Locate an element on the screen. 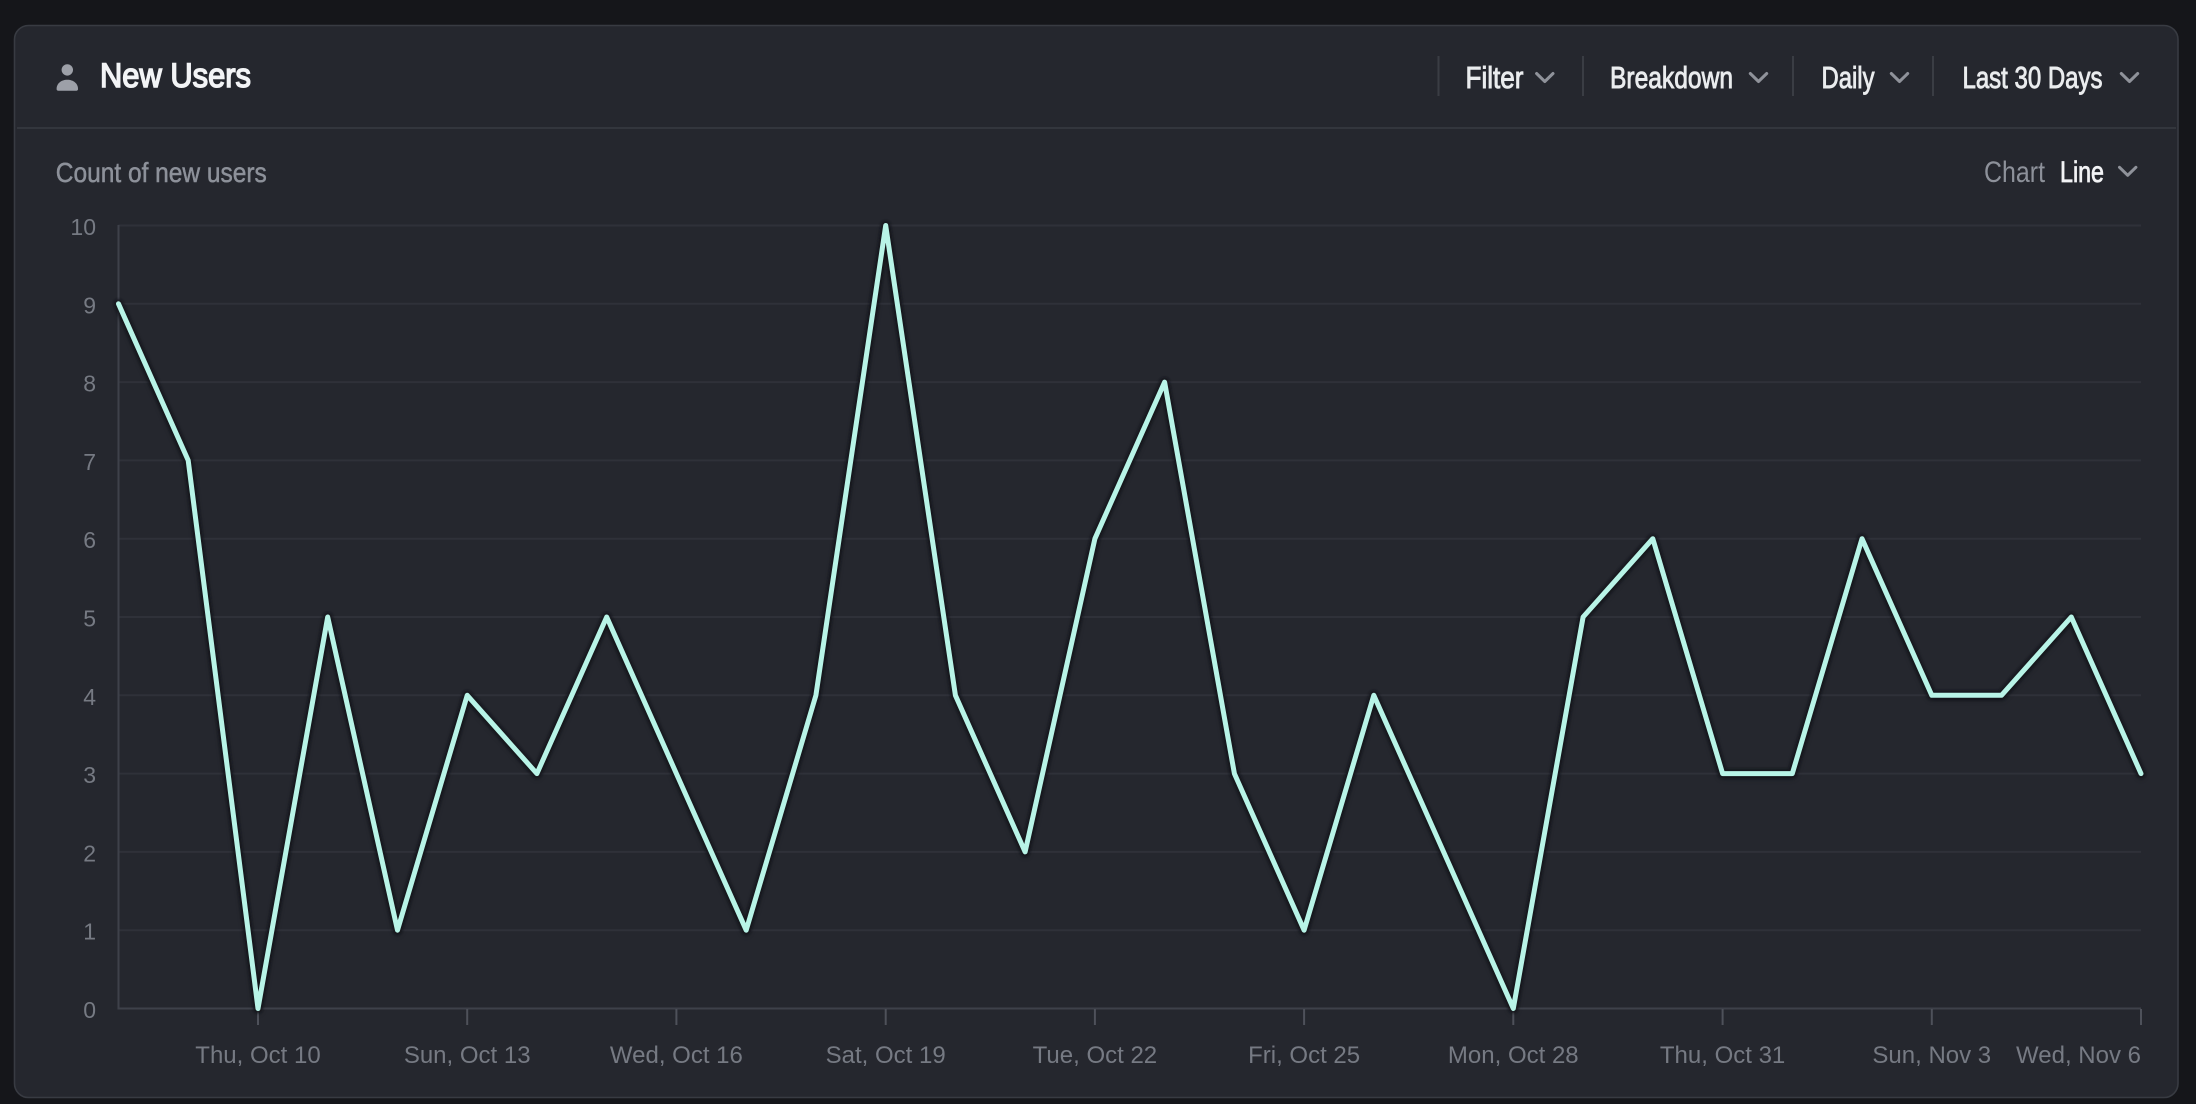 The image size is (2196, 1104). svg-text: Chart is located at coordinates (2015, 172).